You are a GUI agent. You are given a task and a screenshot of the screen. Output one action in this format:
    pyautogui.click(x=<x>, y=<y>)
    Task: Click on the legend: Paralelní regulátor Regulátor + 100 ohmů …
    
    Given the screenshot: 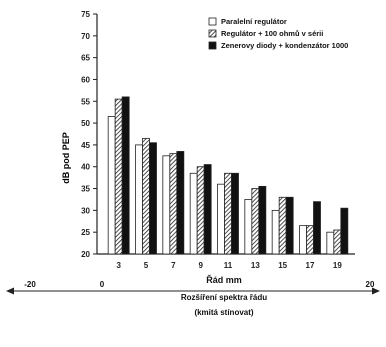 What is the action you would take?
    pyautogui.click(x=278, y=33)
    